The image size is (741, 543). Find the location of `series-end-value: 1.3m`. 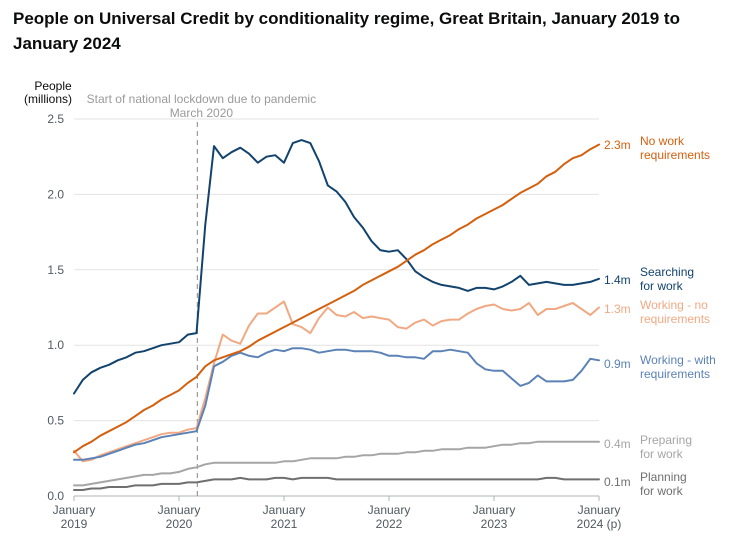

series-end-value: 1.3m is located at coordinates (617, 309).